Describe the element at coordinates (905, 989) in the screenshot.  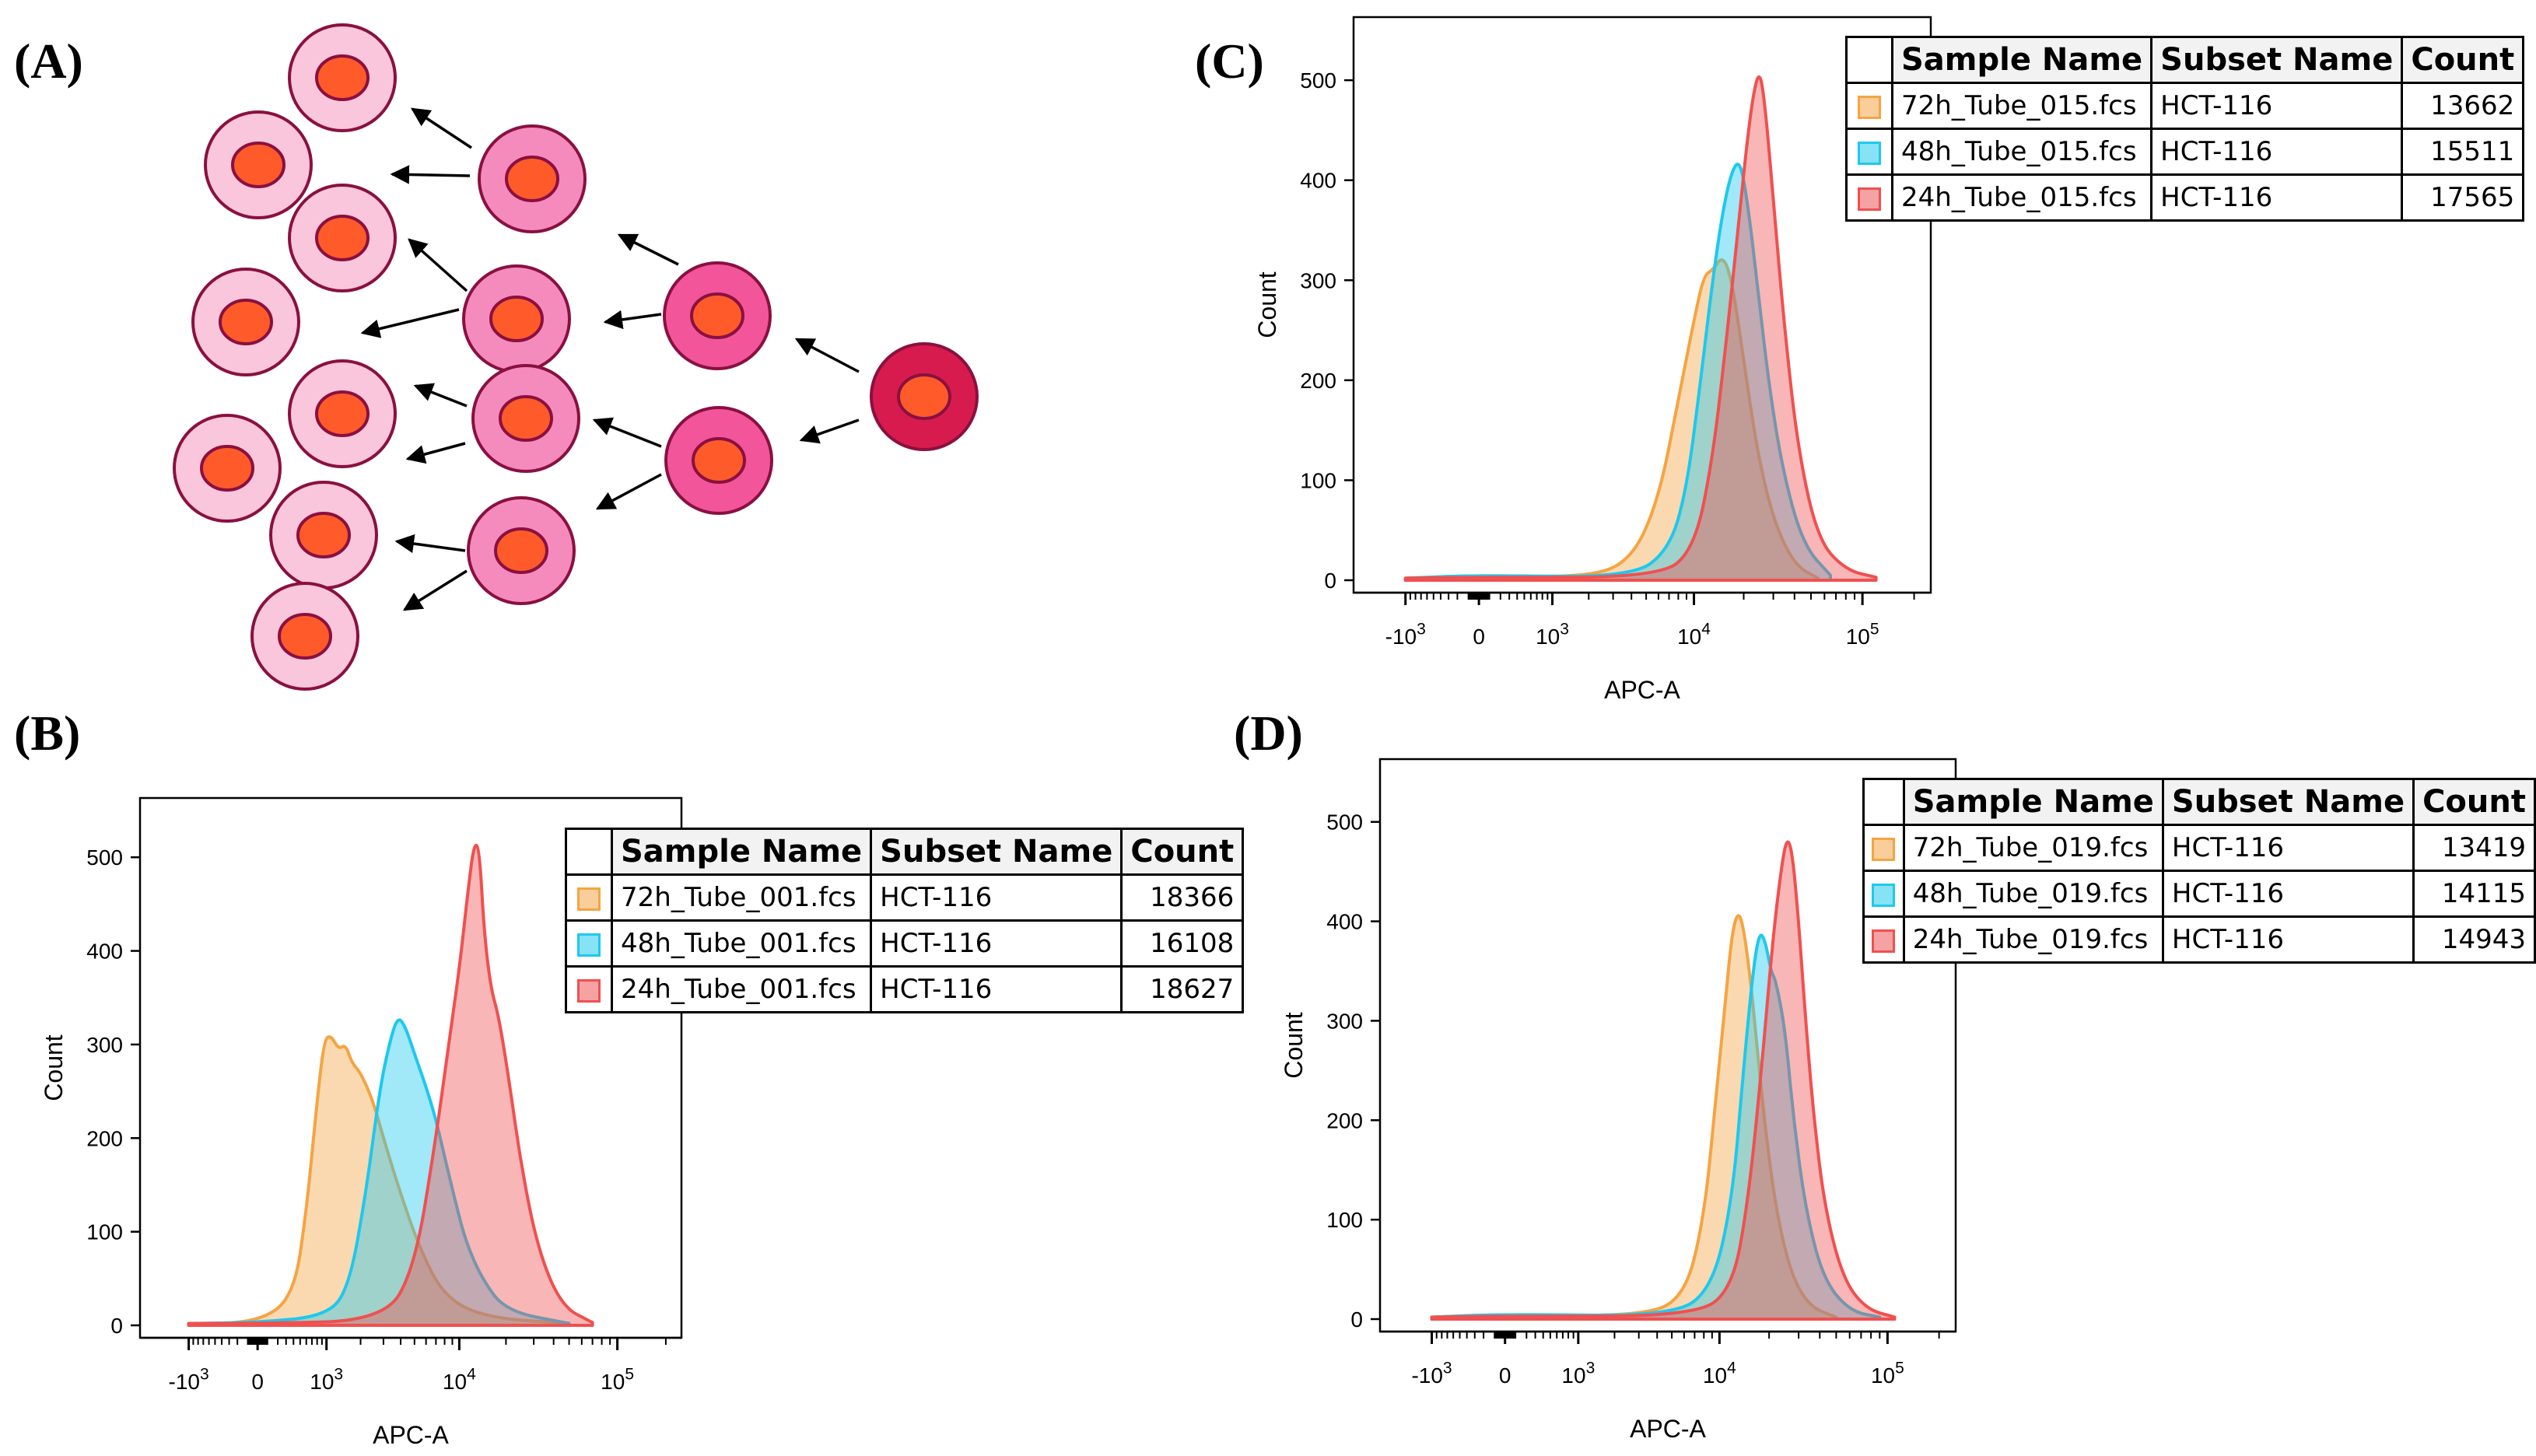
I see `legend-row: 24h_Tube_001.fcs HCT-116 18627` at that location.